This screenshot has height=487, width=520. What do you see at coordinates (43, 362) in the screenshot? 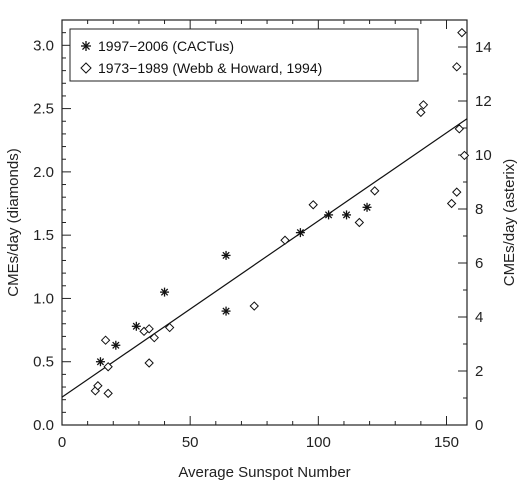
I see `y-left-tick-label: 0.5` at bounding box center [43, 362].